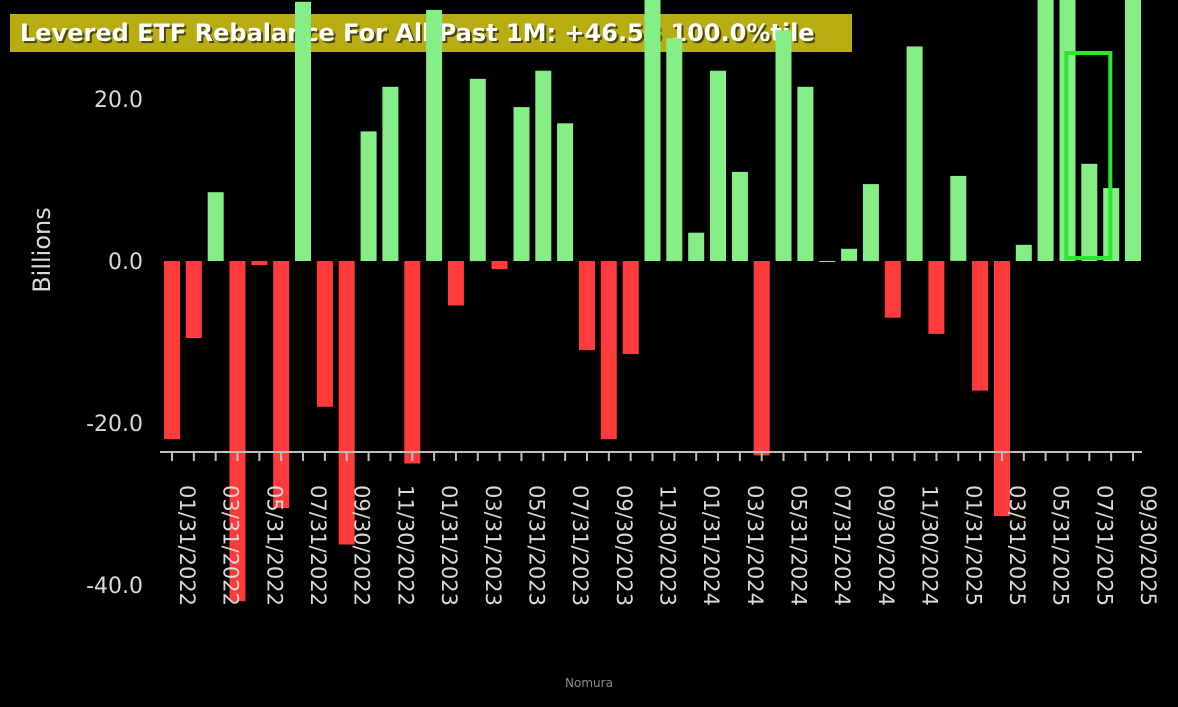 The image size is (1178, 707). Describe the element at coordinates (449, 545) in the screenshot. I see `x-tick-label: 01/31/2023` at that location.